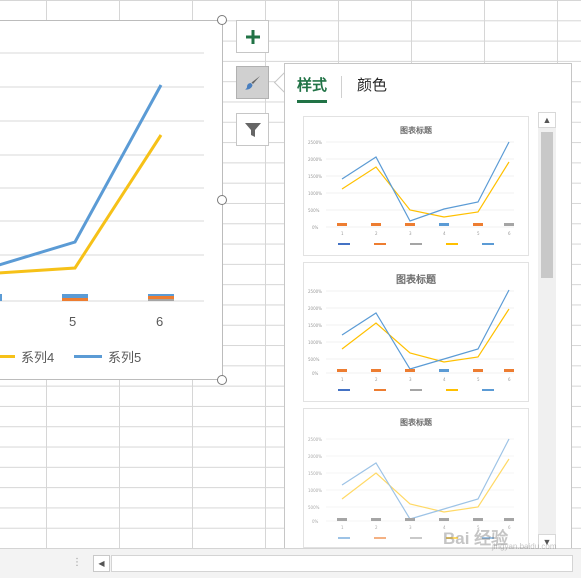  I want to click on legend-swatch-blue, so click(88, 356).